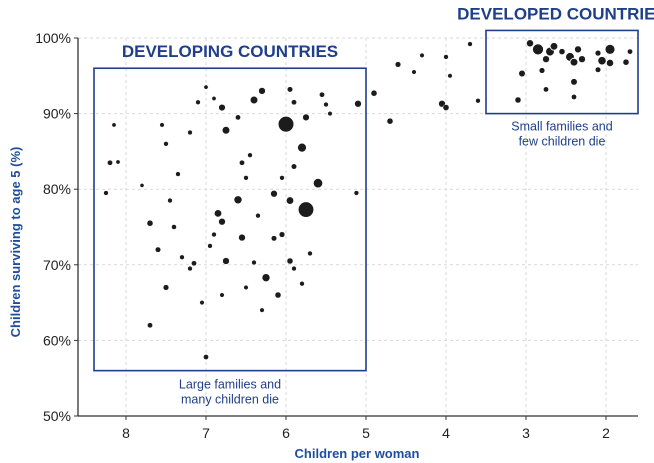 The width and height of the screenshot is (654, 463). I want to click on annotation-title: DEVELOPED COUNTRIES, so click(555, 13).